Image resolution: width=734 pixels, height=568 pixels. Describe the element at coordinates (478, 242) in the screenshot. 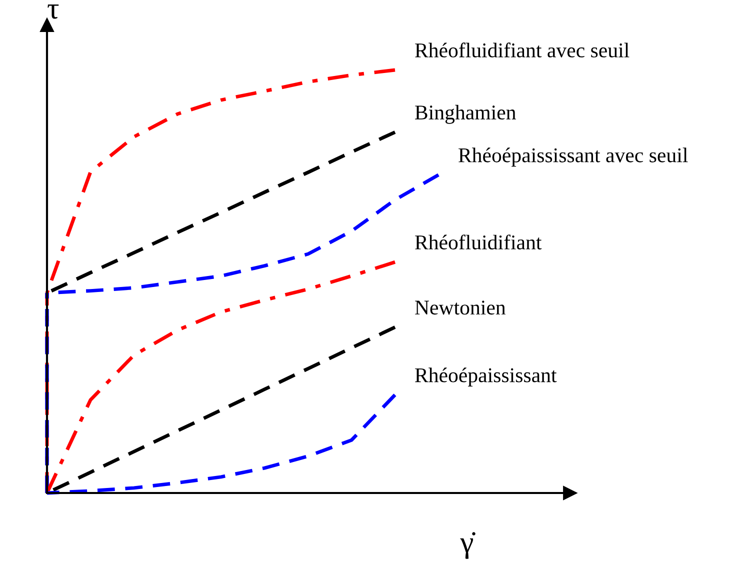

I see `series-label: Rhéofluidifiant` at that location.